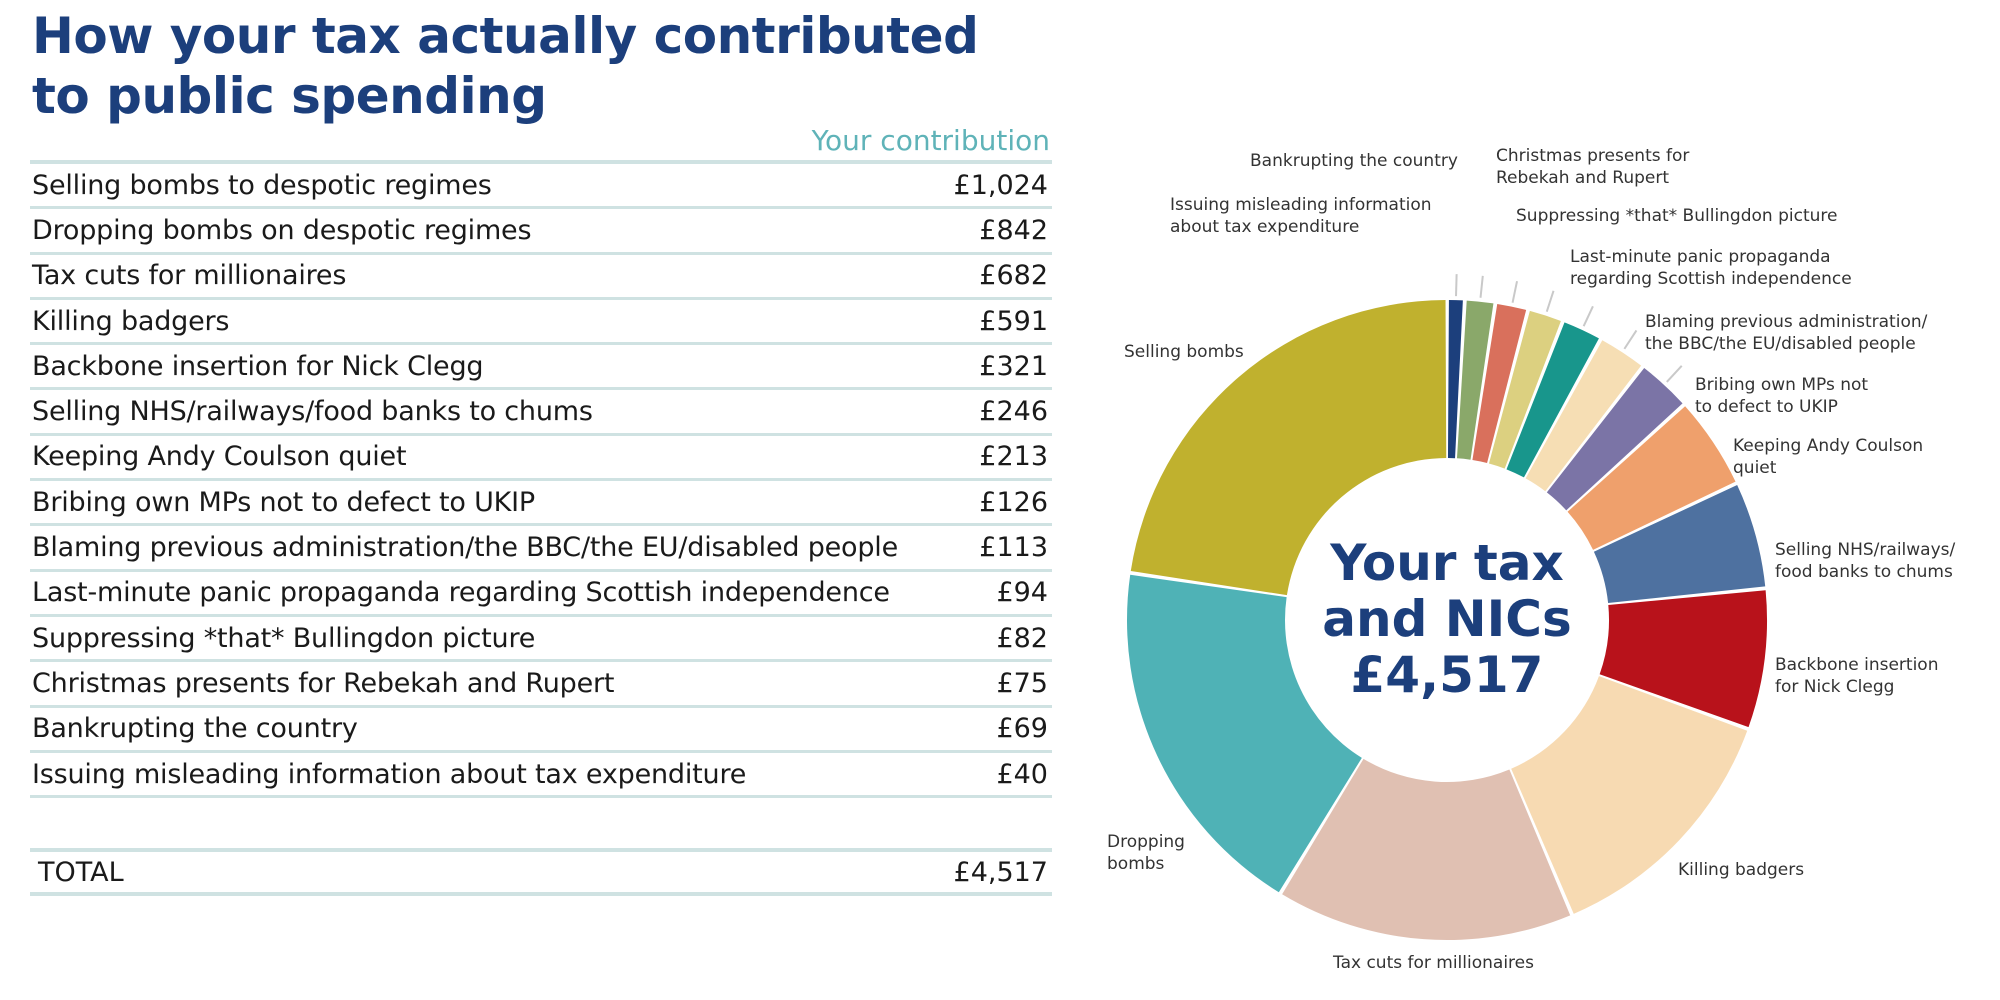  Describe the element at coordinates (1013, 321) in the screenshot. I see `row-value: £591` at that location.